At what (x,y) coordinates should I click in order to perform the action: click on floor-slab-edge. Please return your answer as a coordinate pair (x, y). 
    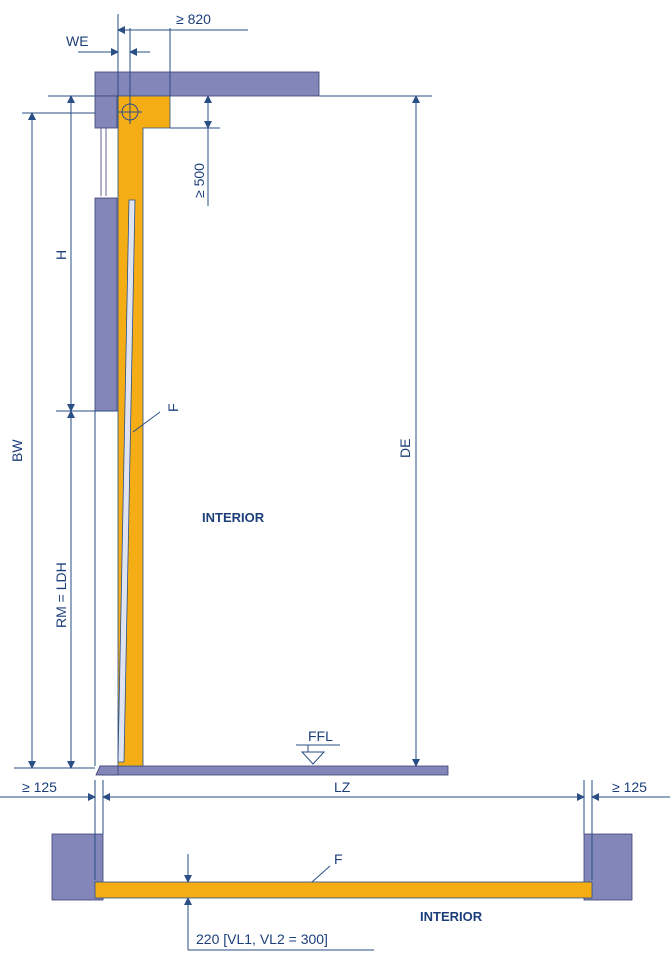
    Looking at the image, I should click on (107, 770).